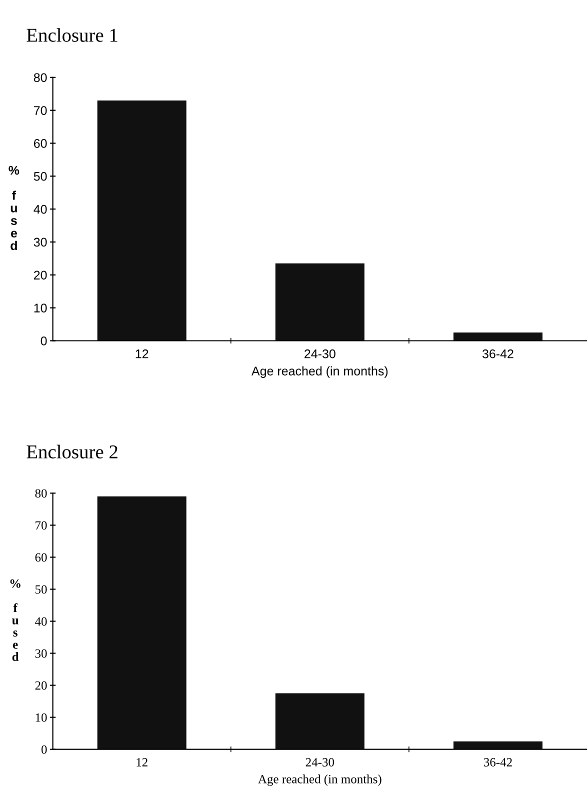  I want to click on chart-title: Enclosure 1, so click(72, 35).